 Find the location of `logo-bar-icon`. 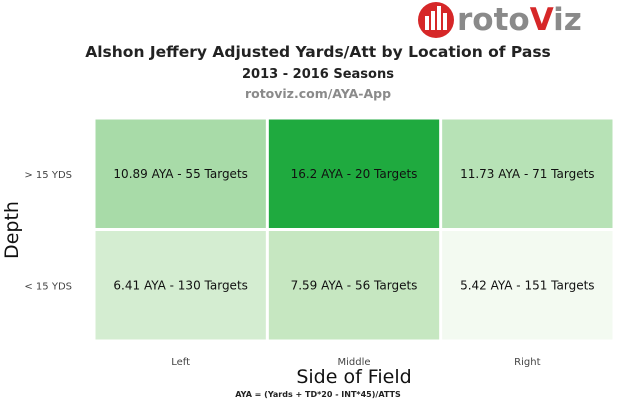

logo-bar-icon is located at coordinates (436, 20).